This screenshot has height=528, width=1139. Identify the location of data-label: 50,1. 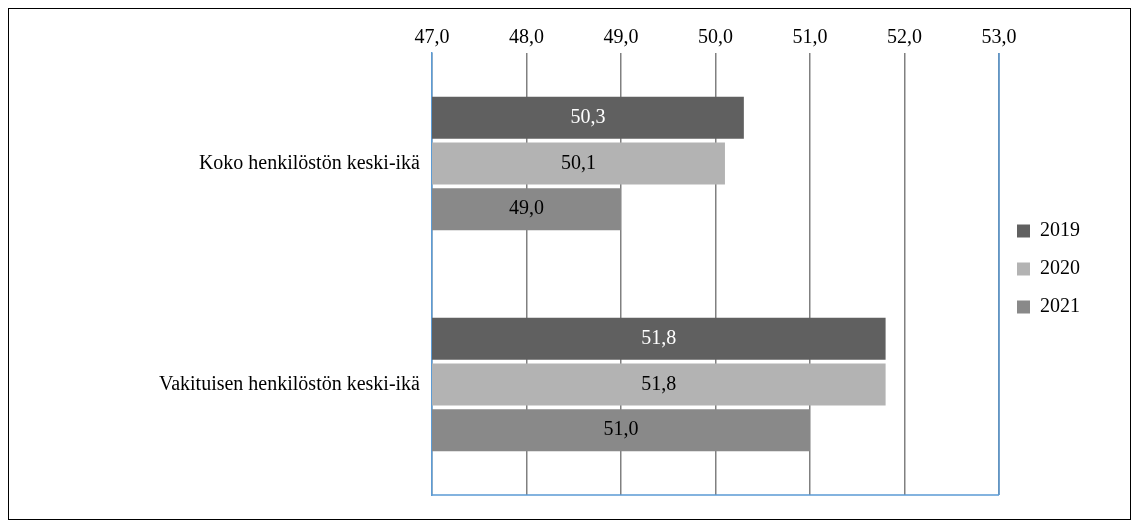
(578, 161).